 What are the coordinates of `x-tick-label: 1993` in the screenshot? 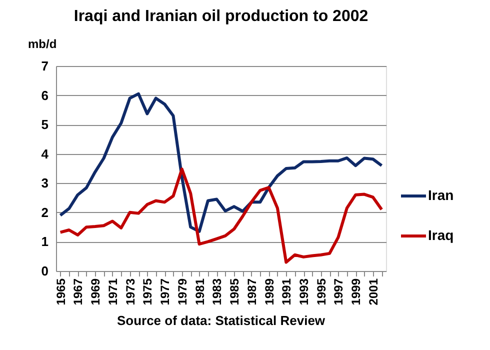 It's located at (304, 292).